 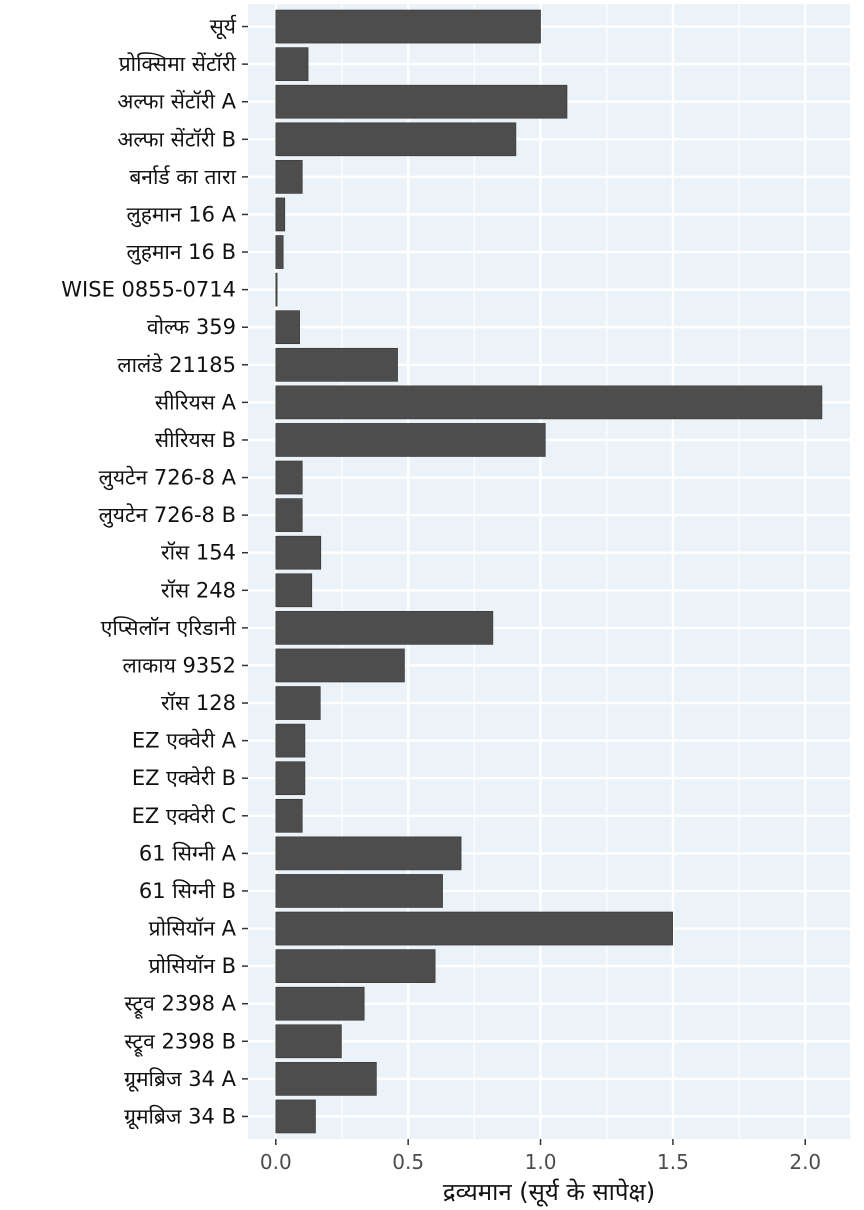 What do you see at coordinates (192, 966) in the screenshot?
I see `y-tick-label: प्रोसियॉन B` at bounding box center [192, 966].